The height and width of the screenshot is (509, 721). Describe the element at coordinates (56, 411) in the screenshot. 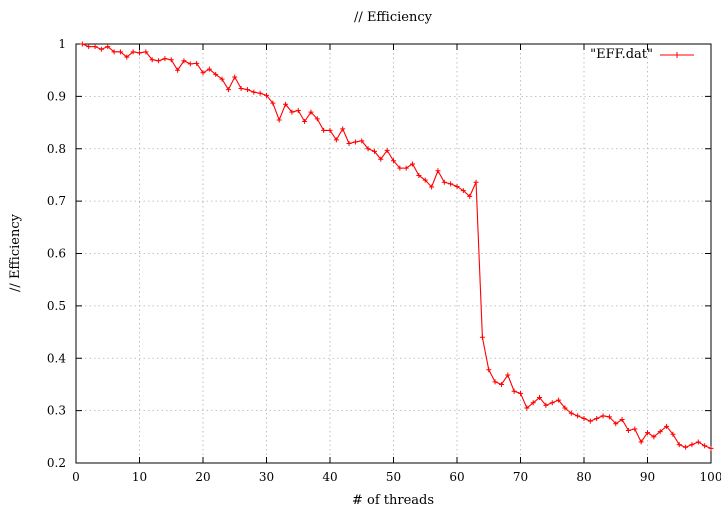

I see `y-tick-label: 0.3` at that location.